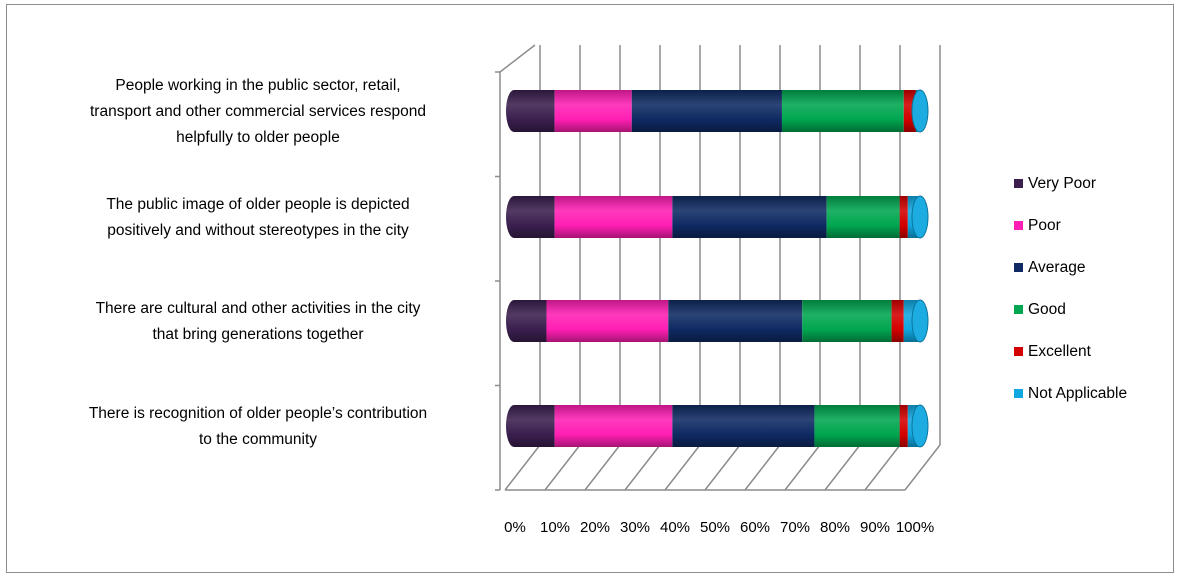 This screenshot has height=578, width=1181. I want to click on category-label-line: to the community, so click(258, 439).